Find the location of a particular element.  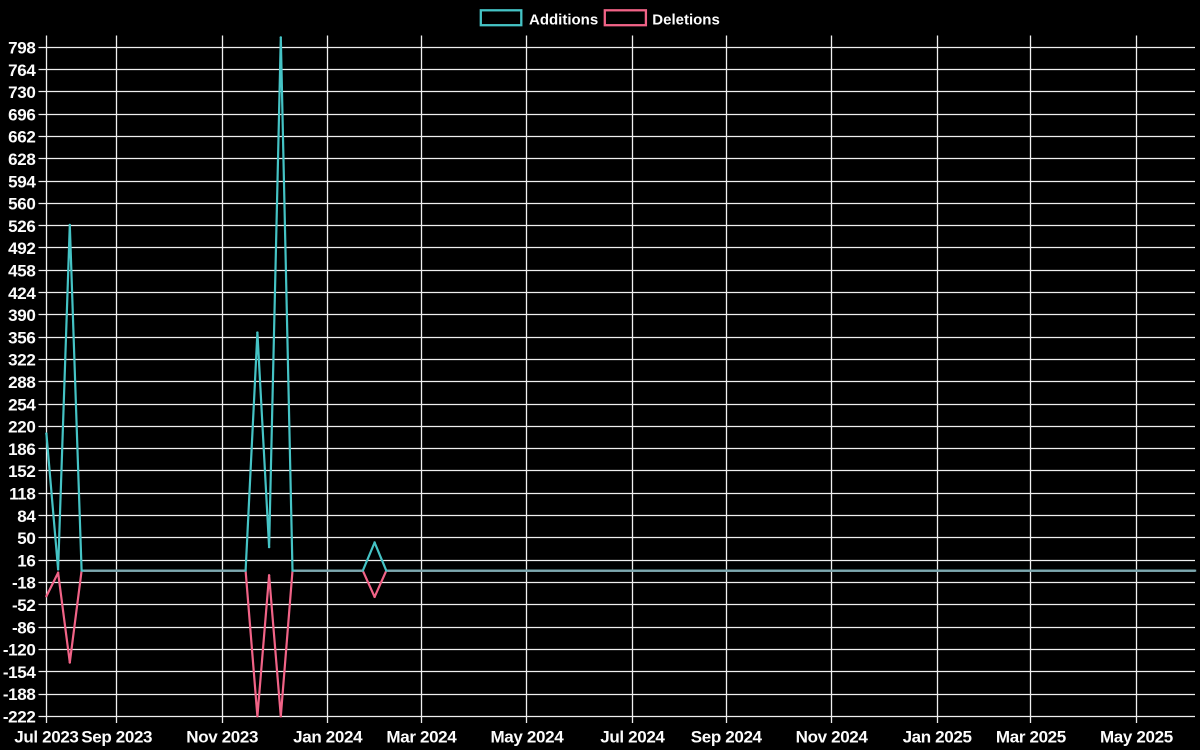

svg-text: 628 is located at coordinates (21, 159).